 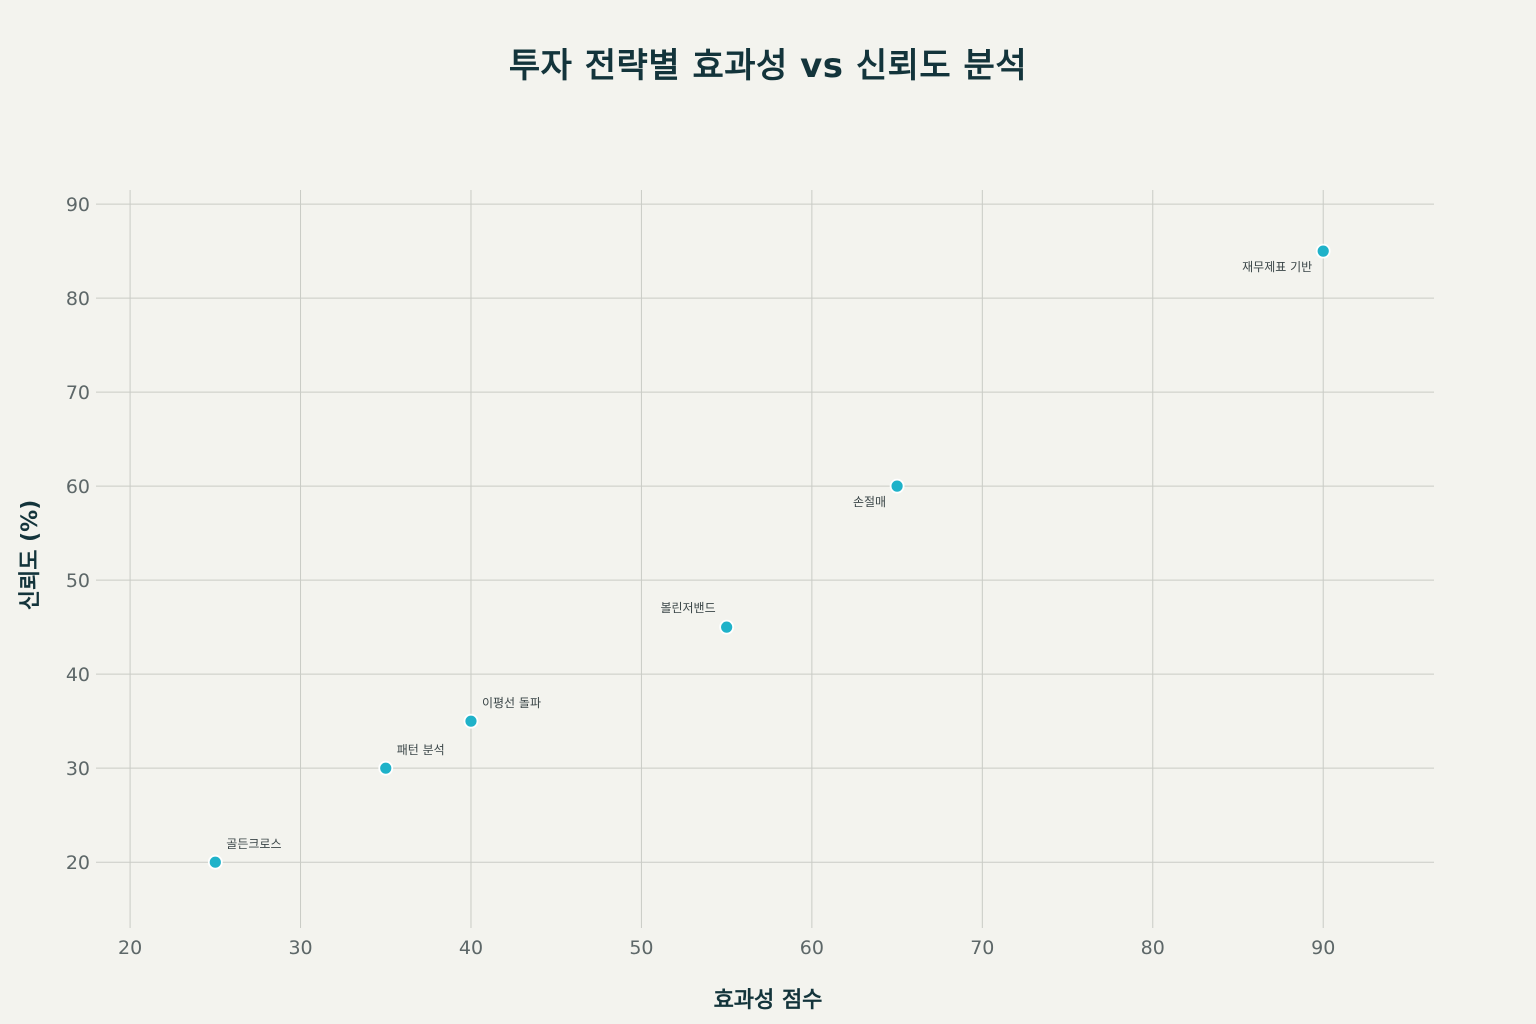 I want to click on x-tick-label: 20, so click(x=130, y=948).